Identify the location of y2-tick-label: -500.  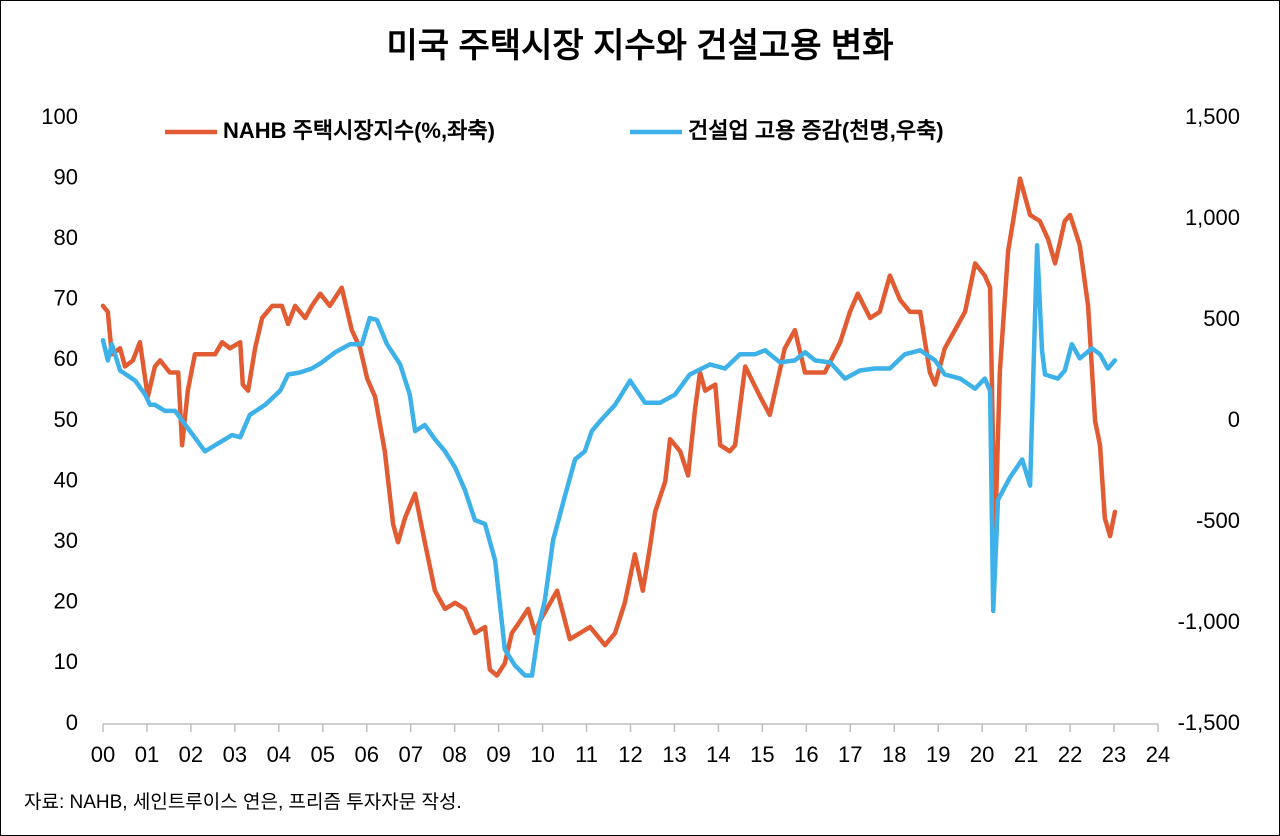
(1218, 520).